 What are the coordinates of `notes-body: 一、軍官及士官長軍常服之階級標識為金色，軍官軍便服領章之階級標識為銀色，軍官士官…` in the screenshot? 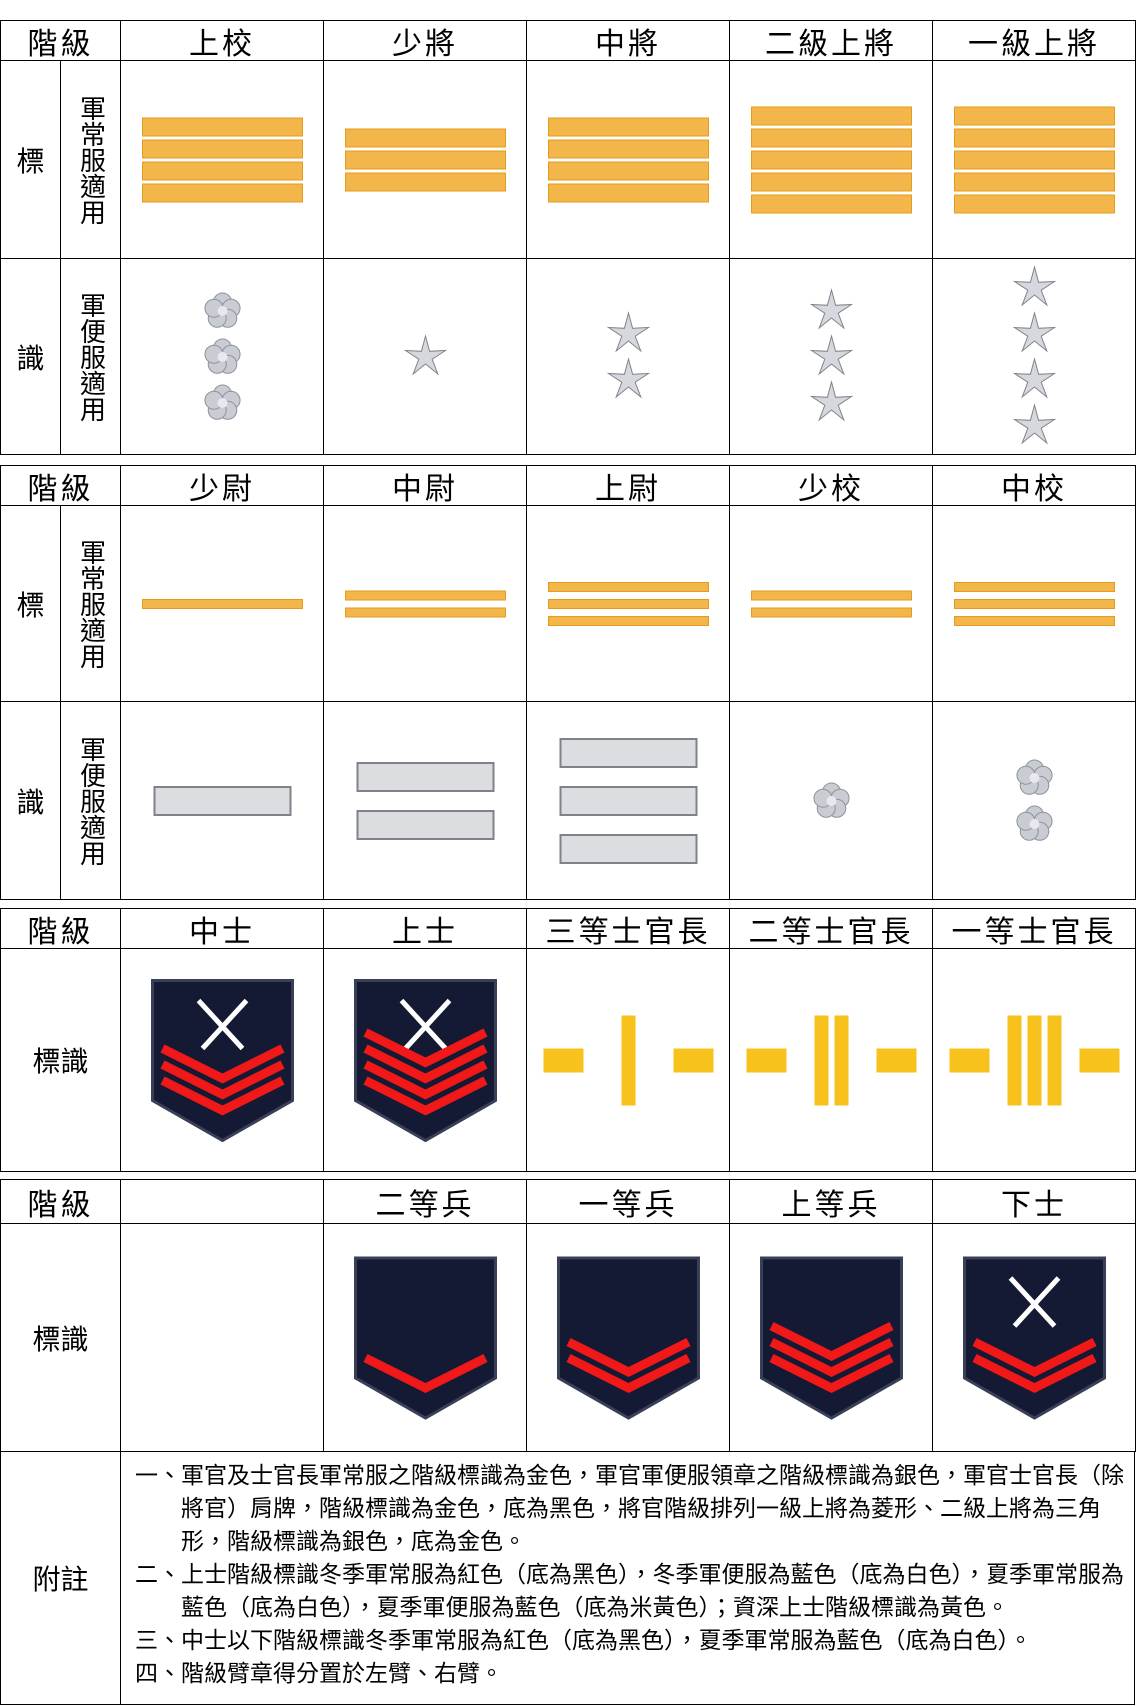 It's located at (627, 1578).